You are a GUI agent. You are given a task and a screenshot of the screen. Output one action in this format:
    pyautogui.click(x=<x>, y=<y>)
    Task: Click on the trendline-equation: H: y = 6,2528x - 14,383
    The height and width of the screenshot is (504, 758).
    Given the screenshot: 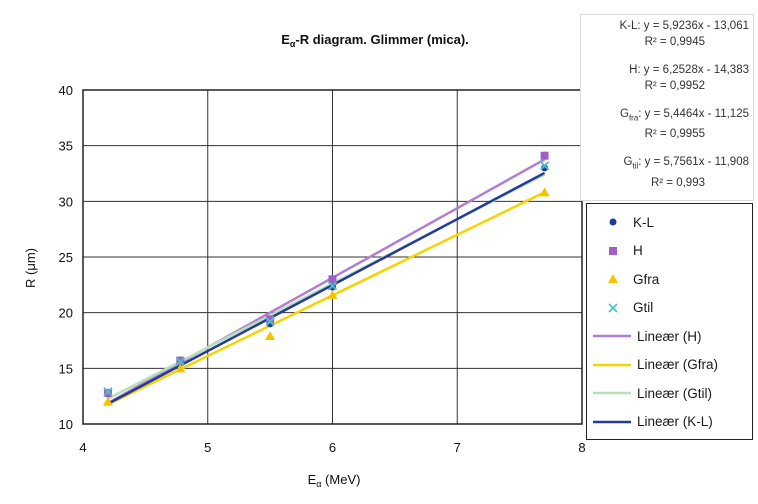 What is the action you would take?
    pyautogui.click(x=689, y=70)
    